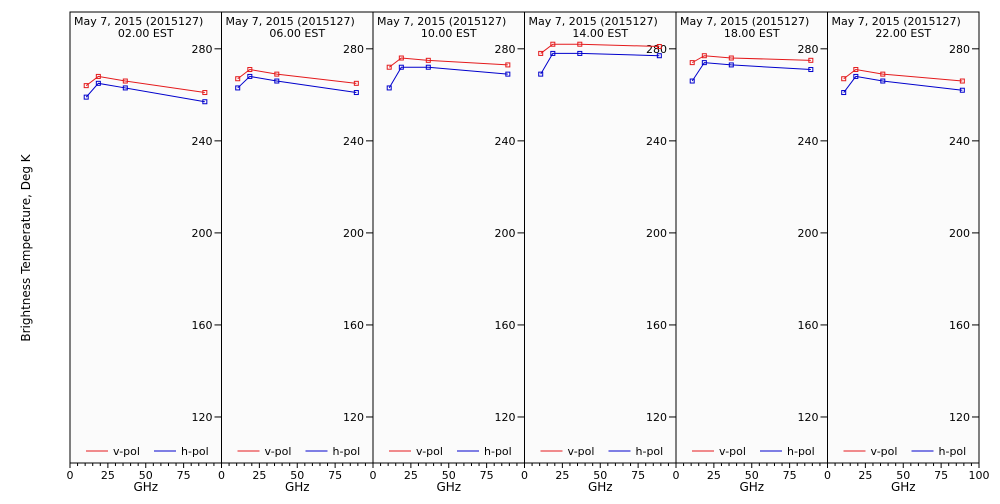 This screenshot has width=1000, height=504. What do you see at coordinates (146, 33) in the screenshot?
I see `chart-subtitle: 02.00 EST` at bounding box center [146, 33].